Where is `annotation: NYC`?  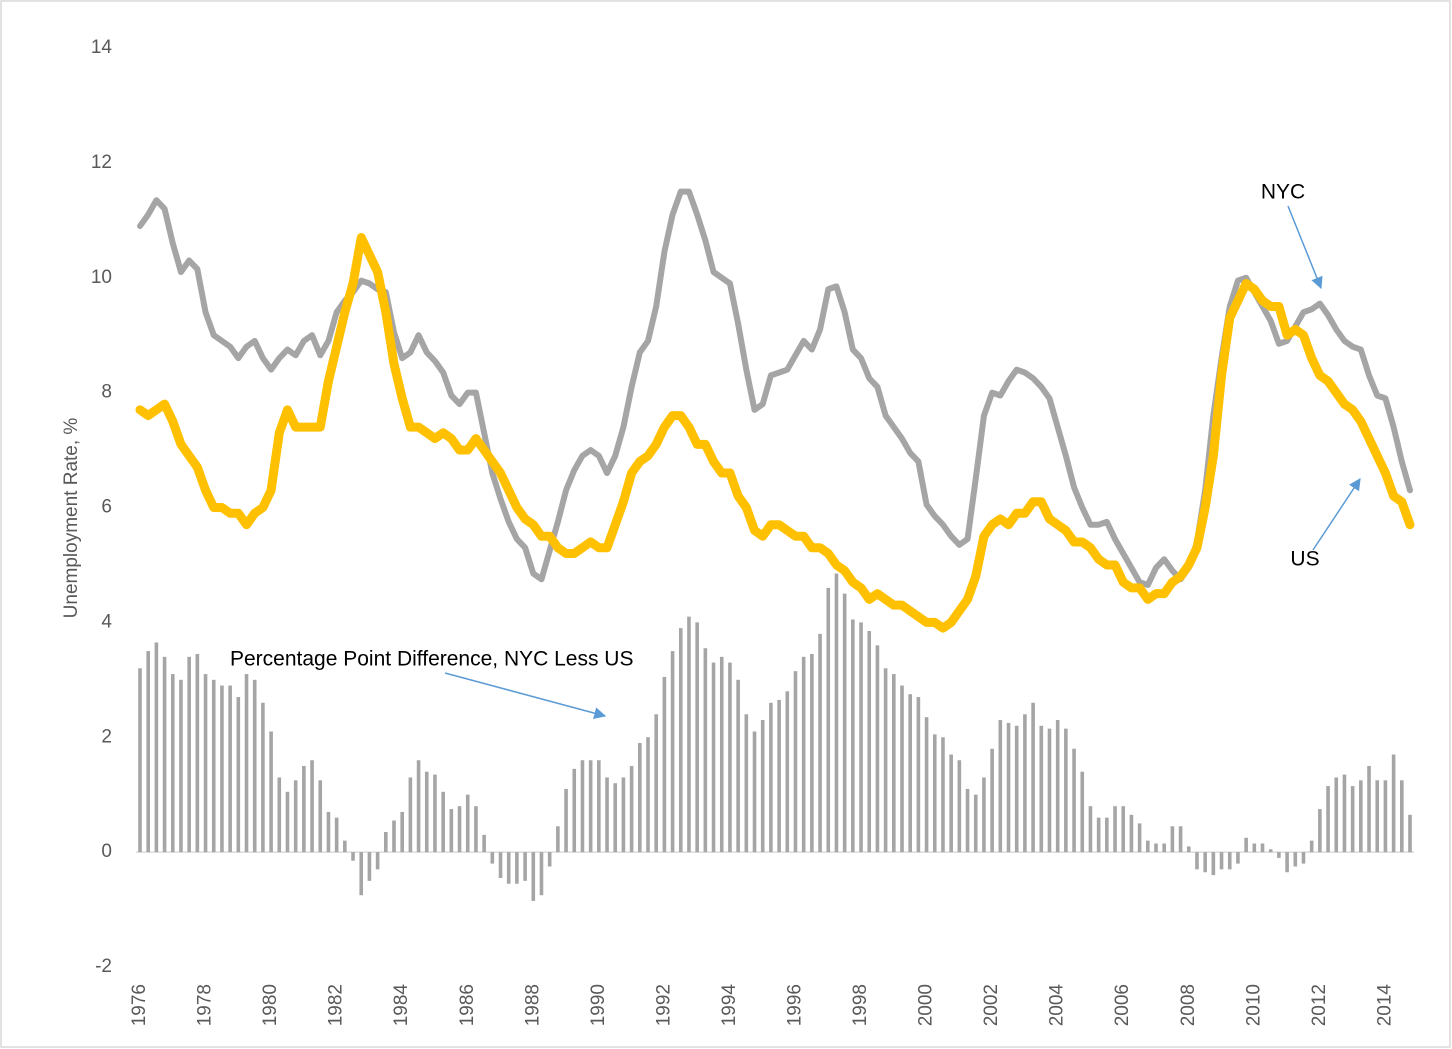 annotation: NYC is located at coordinates (1283, 192).